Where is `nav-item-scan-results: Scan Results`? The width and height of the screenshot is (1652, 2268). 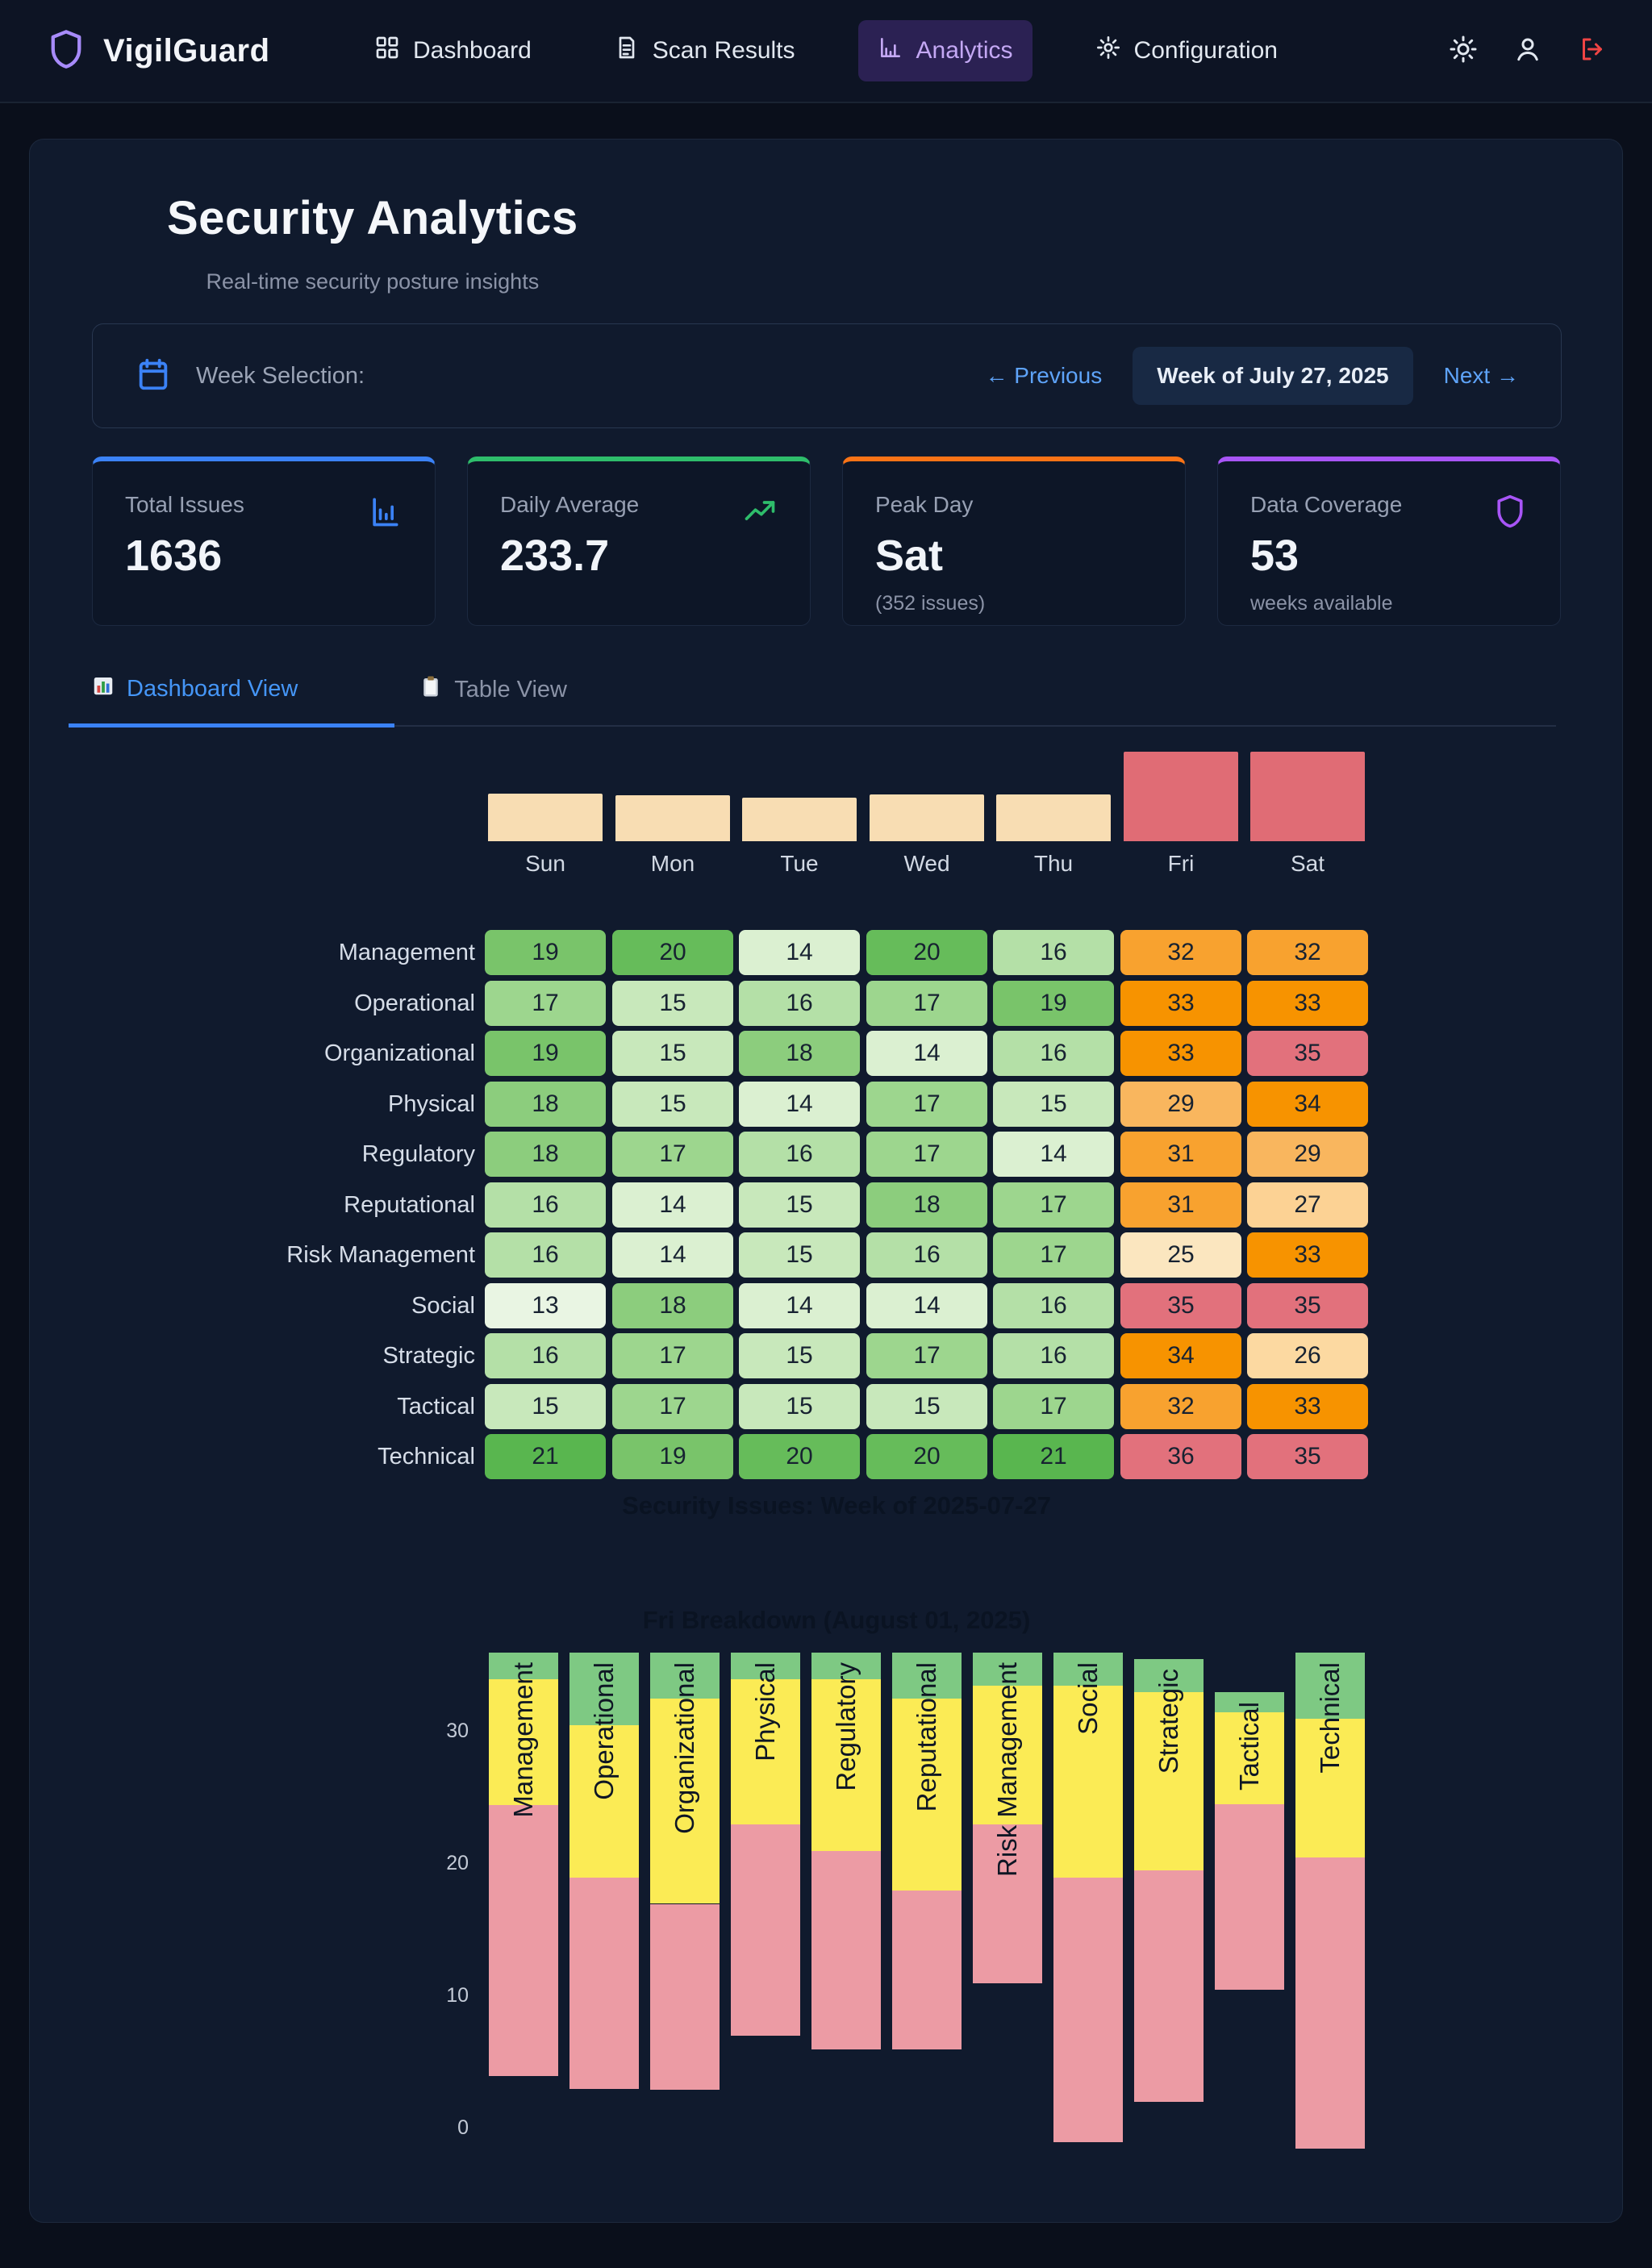
nav-item-scan-results: Scan Results is located at coordinates (705, 50).